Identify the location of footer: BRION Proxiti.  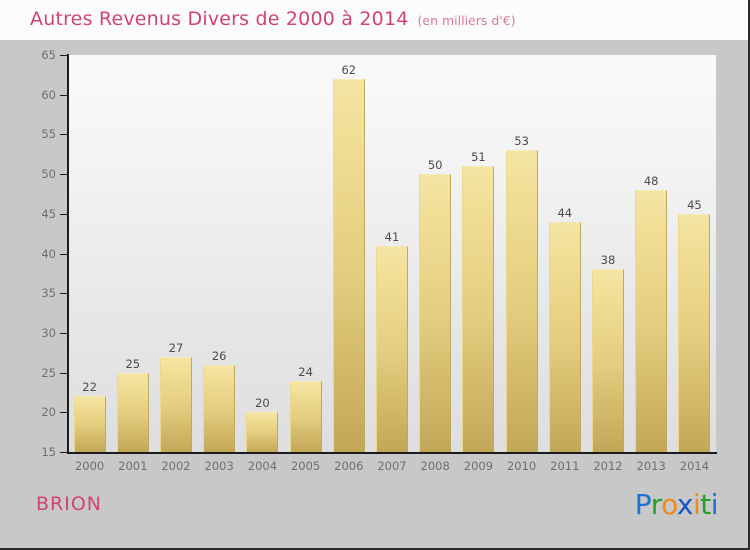
(374, 511).